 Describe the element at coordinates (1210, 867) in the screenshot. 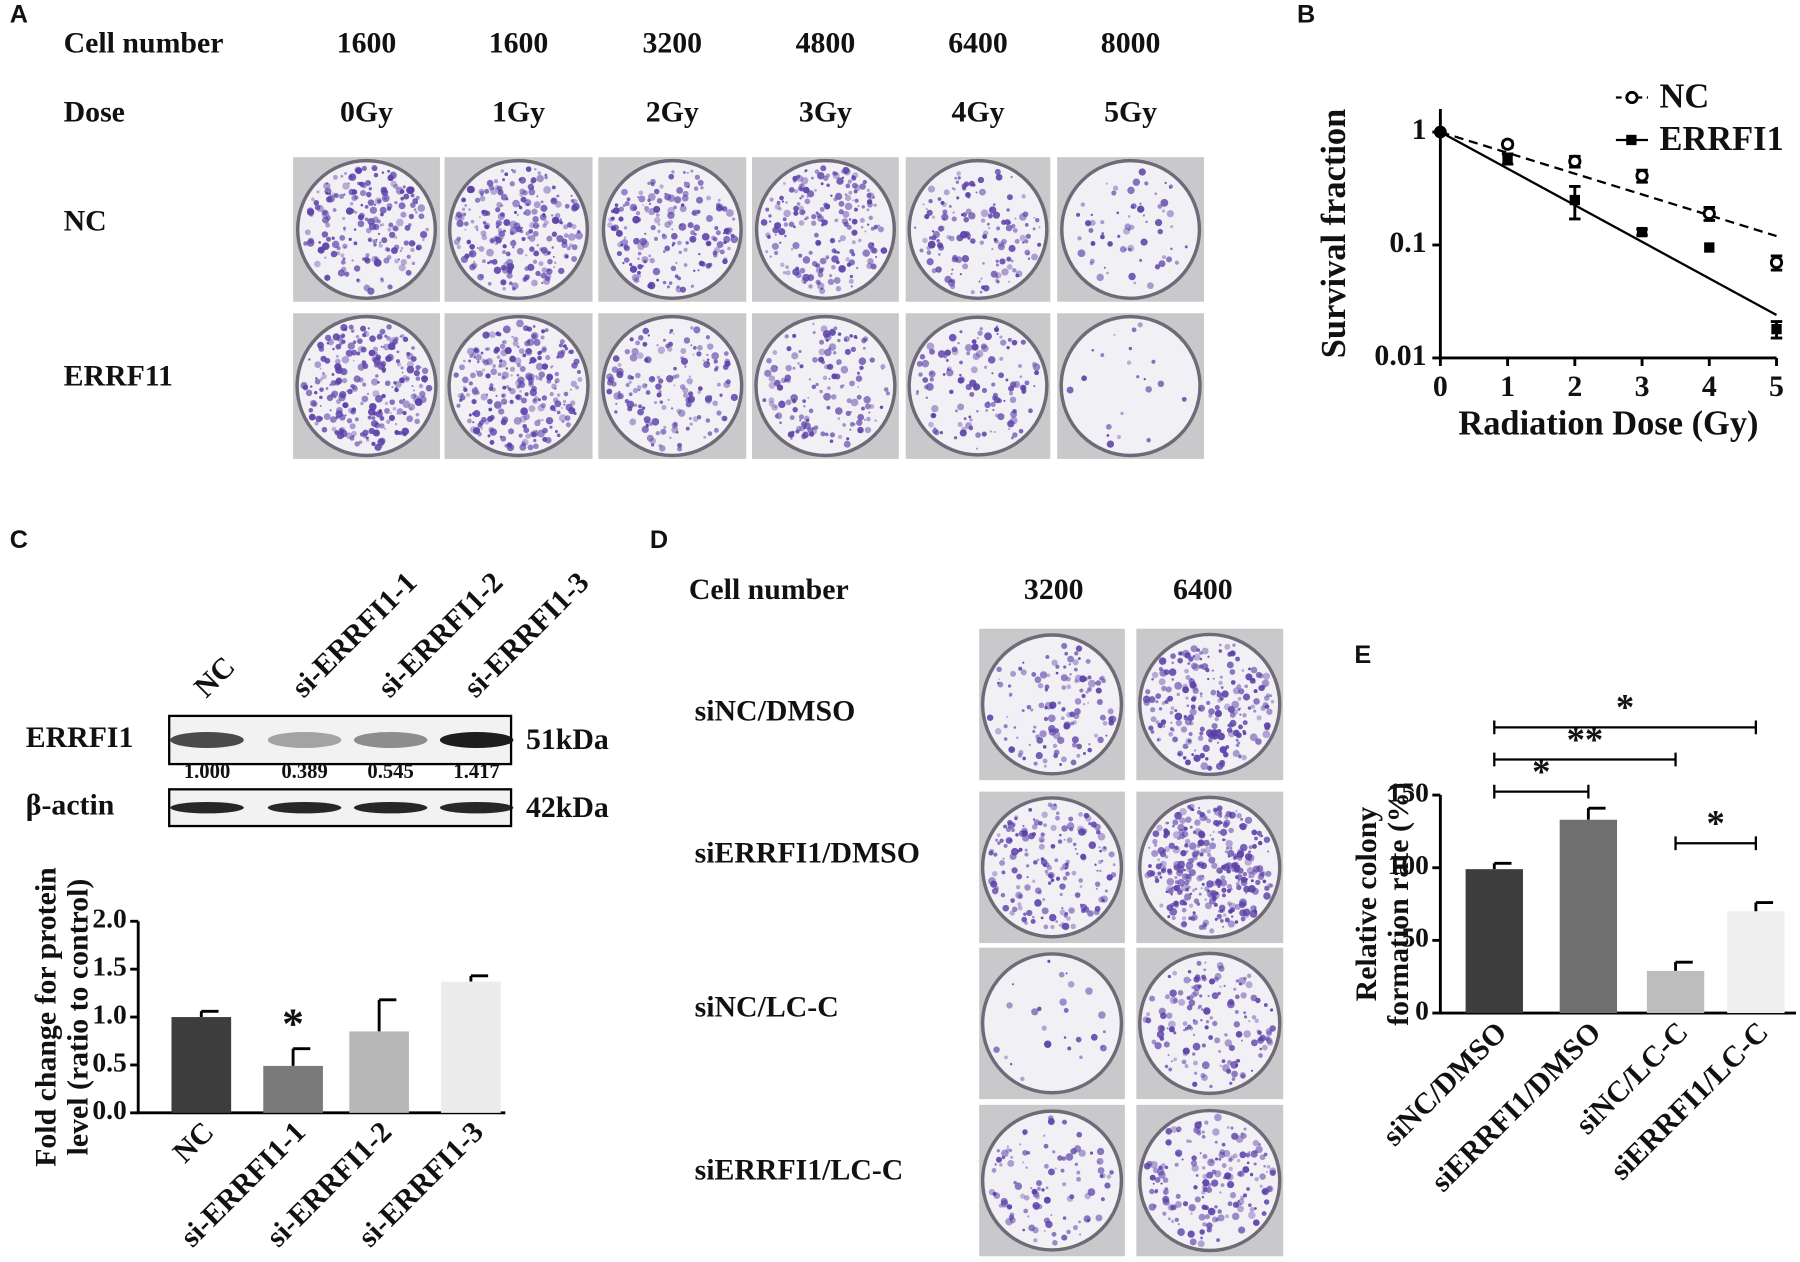

I see `plate` at that location.